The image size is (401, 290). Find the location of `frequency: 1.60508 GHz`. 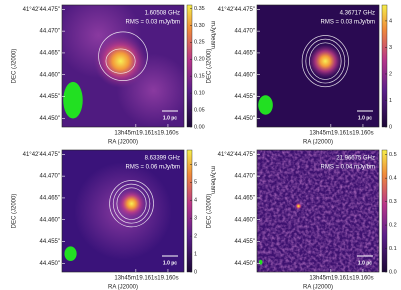

frequency: 1.60508 GHz is located at coordinates (162, 14).